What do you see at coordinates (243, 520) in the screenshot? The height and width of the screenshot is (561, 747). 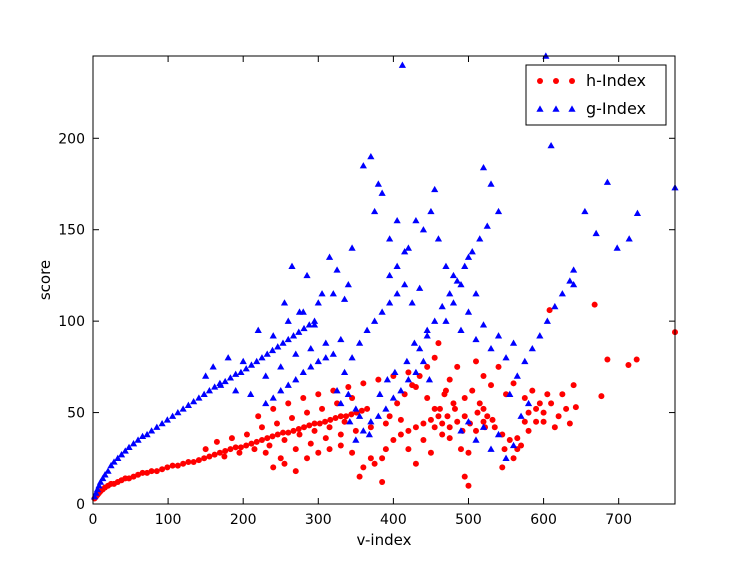 I see `x-tick-label: 200` at bounding box center [243, 520].